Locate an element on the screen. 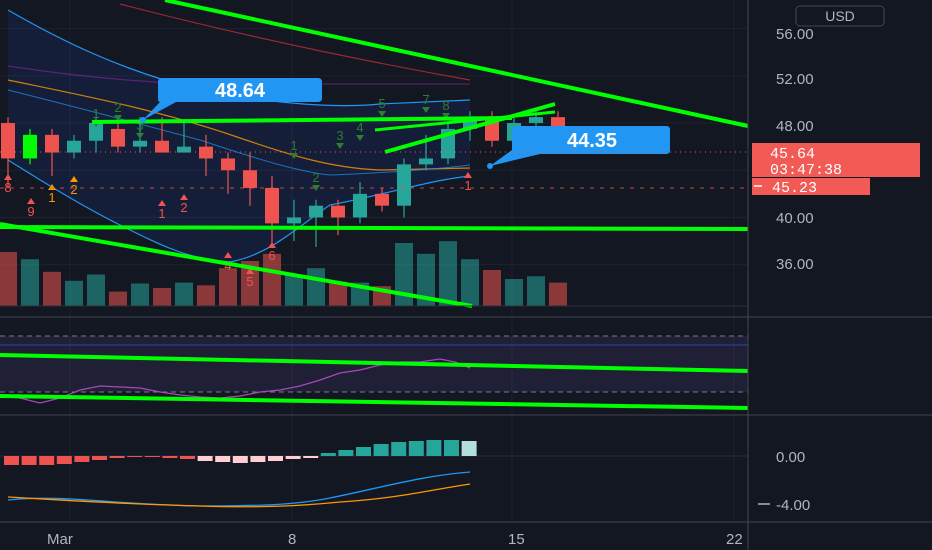  trendline-top is located at coordinates (456, 64).